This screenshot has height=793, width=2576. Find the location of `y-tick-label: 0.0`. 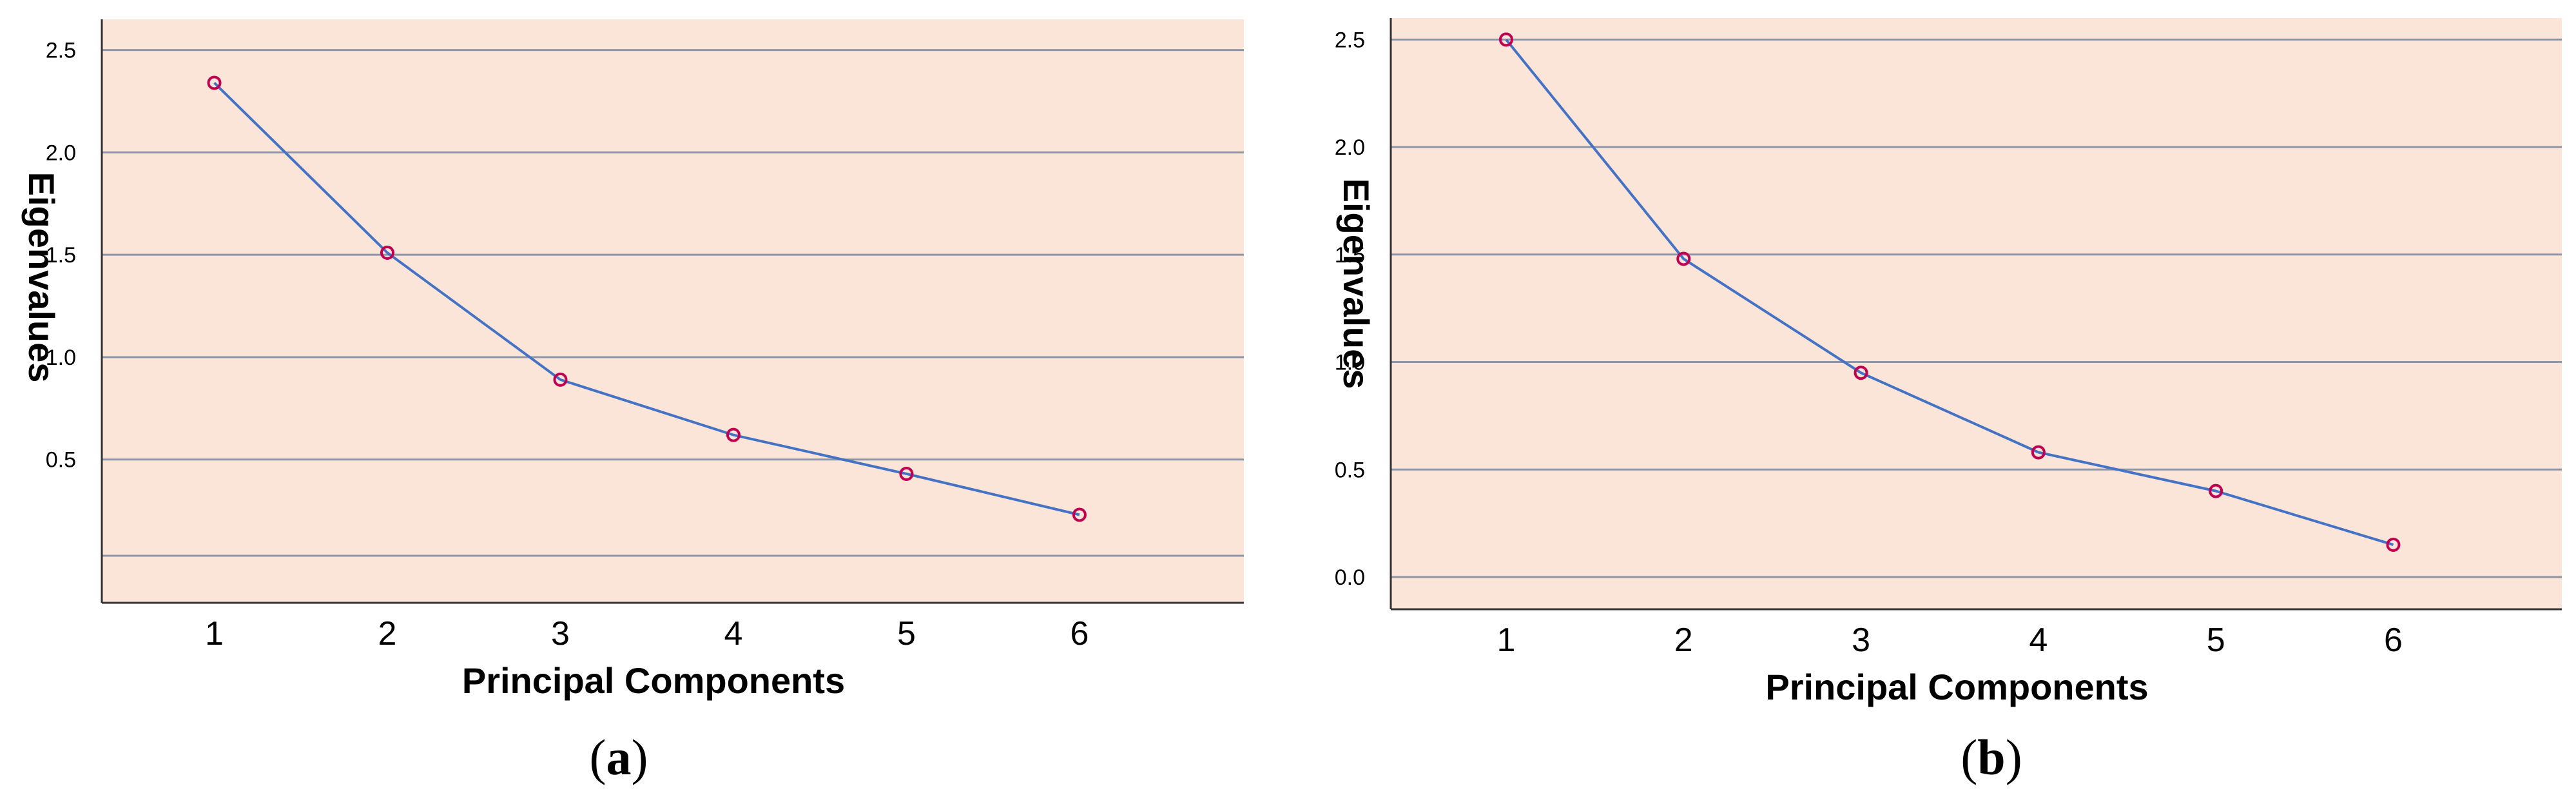

y-tick-label: 0.0 is located at coordinates (1350, 577).